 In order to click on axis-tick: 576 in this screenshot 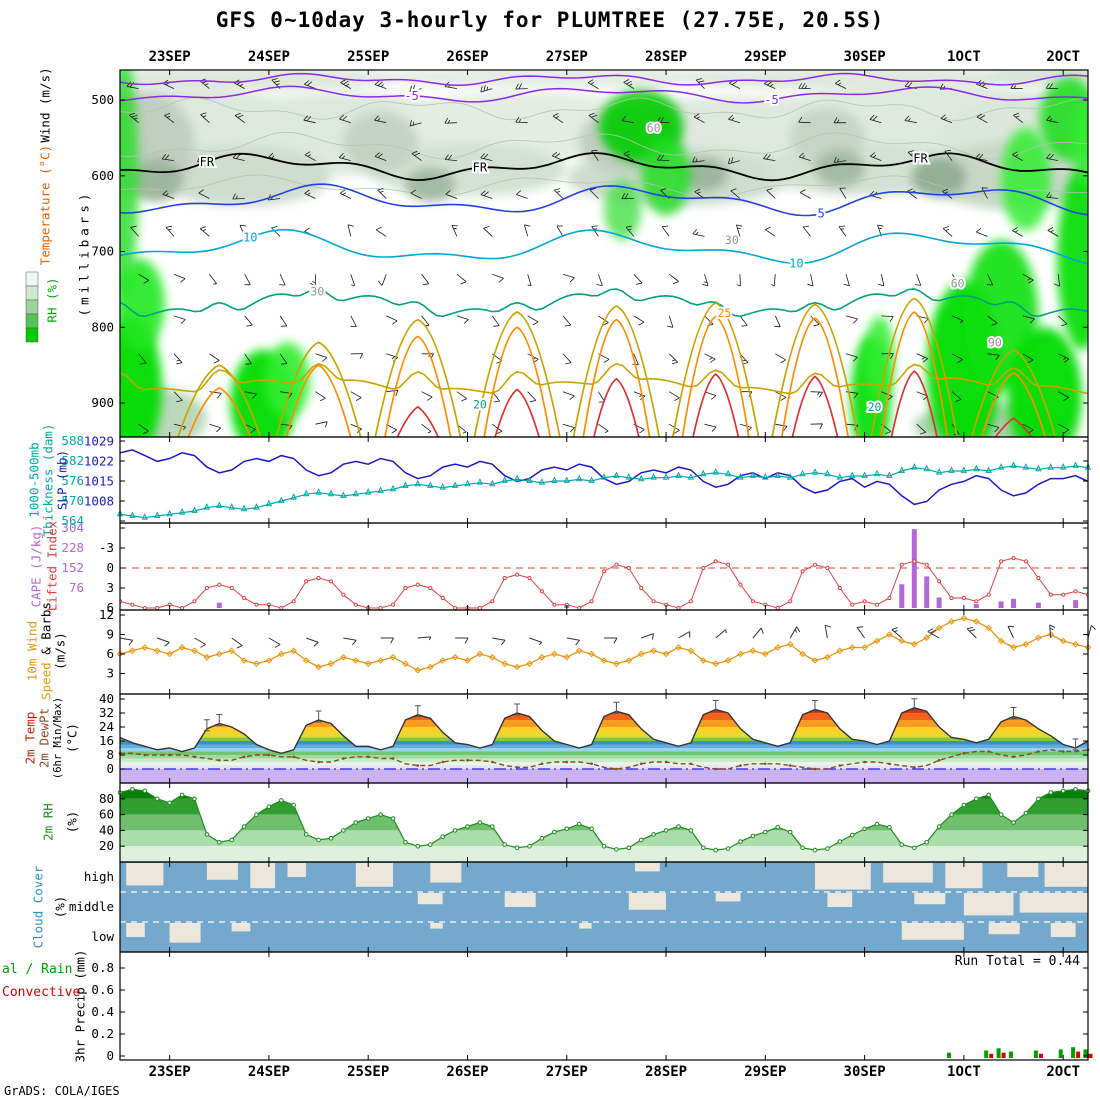, I will do `click(72, 480)`.